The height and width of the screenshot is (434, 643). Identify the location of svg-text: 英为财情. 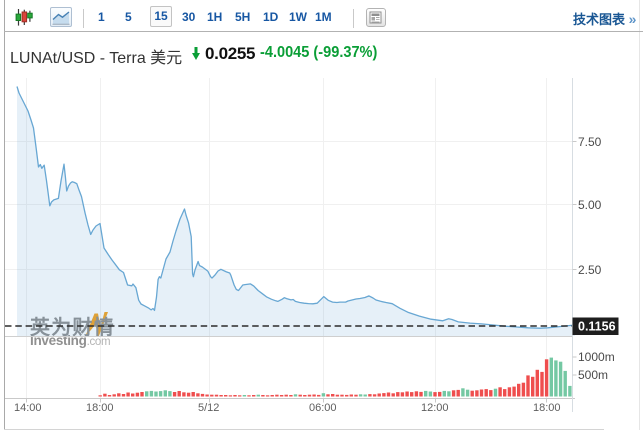
(72, 327).